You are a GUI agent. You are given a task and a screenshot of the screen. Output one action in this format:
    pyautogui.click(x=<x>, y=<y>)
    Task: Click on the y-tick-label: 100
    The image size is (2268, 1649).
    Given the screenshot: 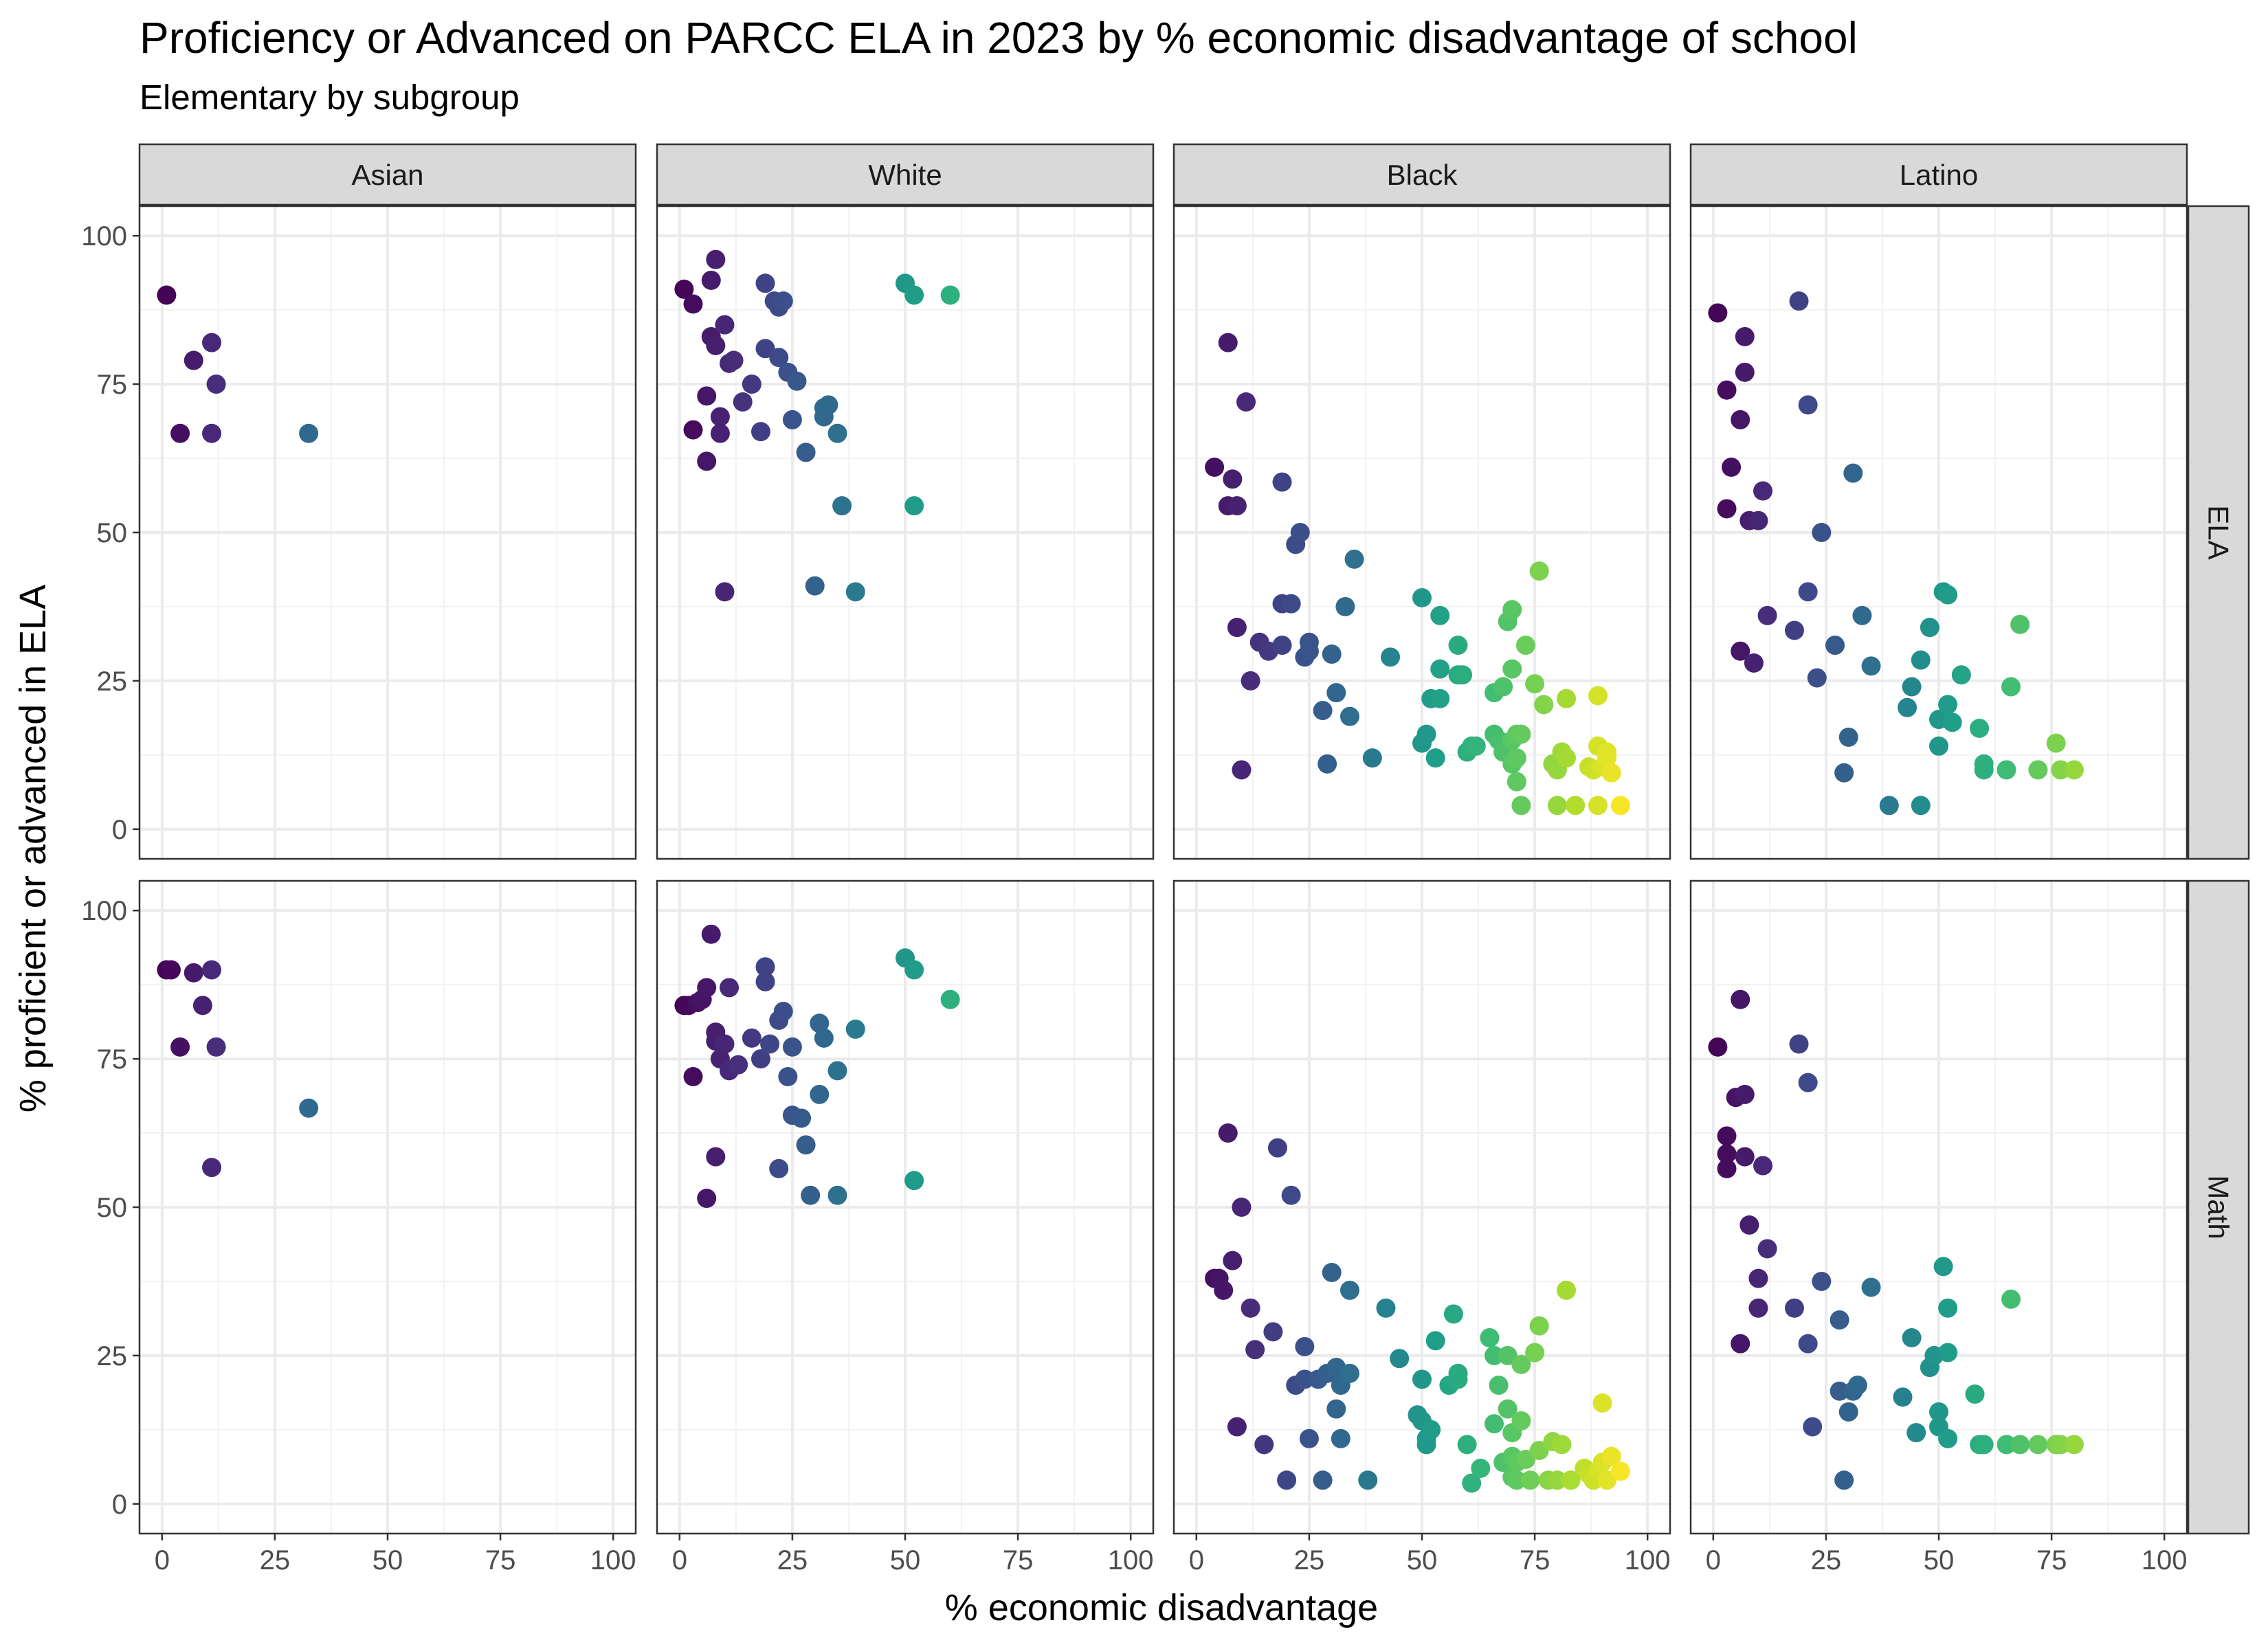 What is the action you would take?
    pyautogui.click(x=104, y=236)
    